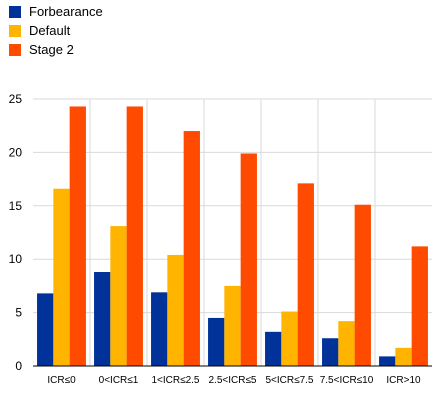  What do you see at coordinates (175, 380) in the screenshot?
I see `x-tick-label-2: 1<ICR≤2.5` at bounding box center [175, 380].